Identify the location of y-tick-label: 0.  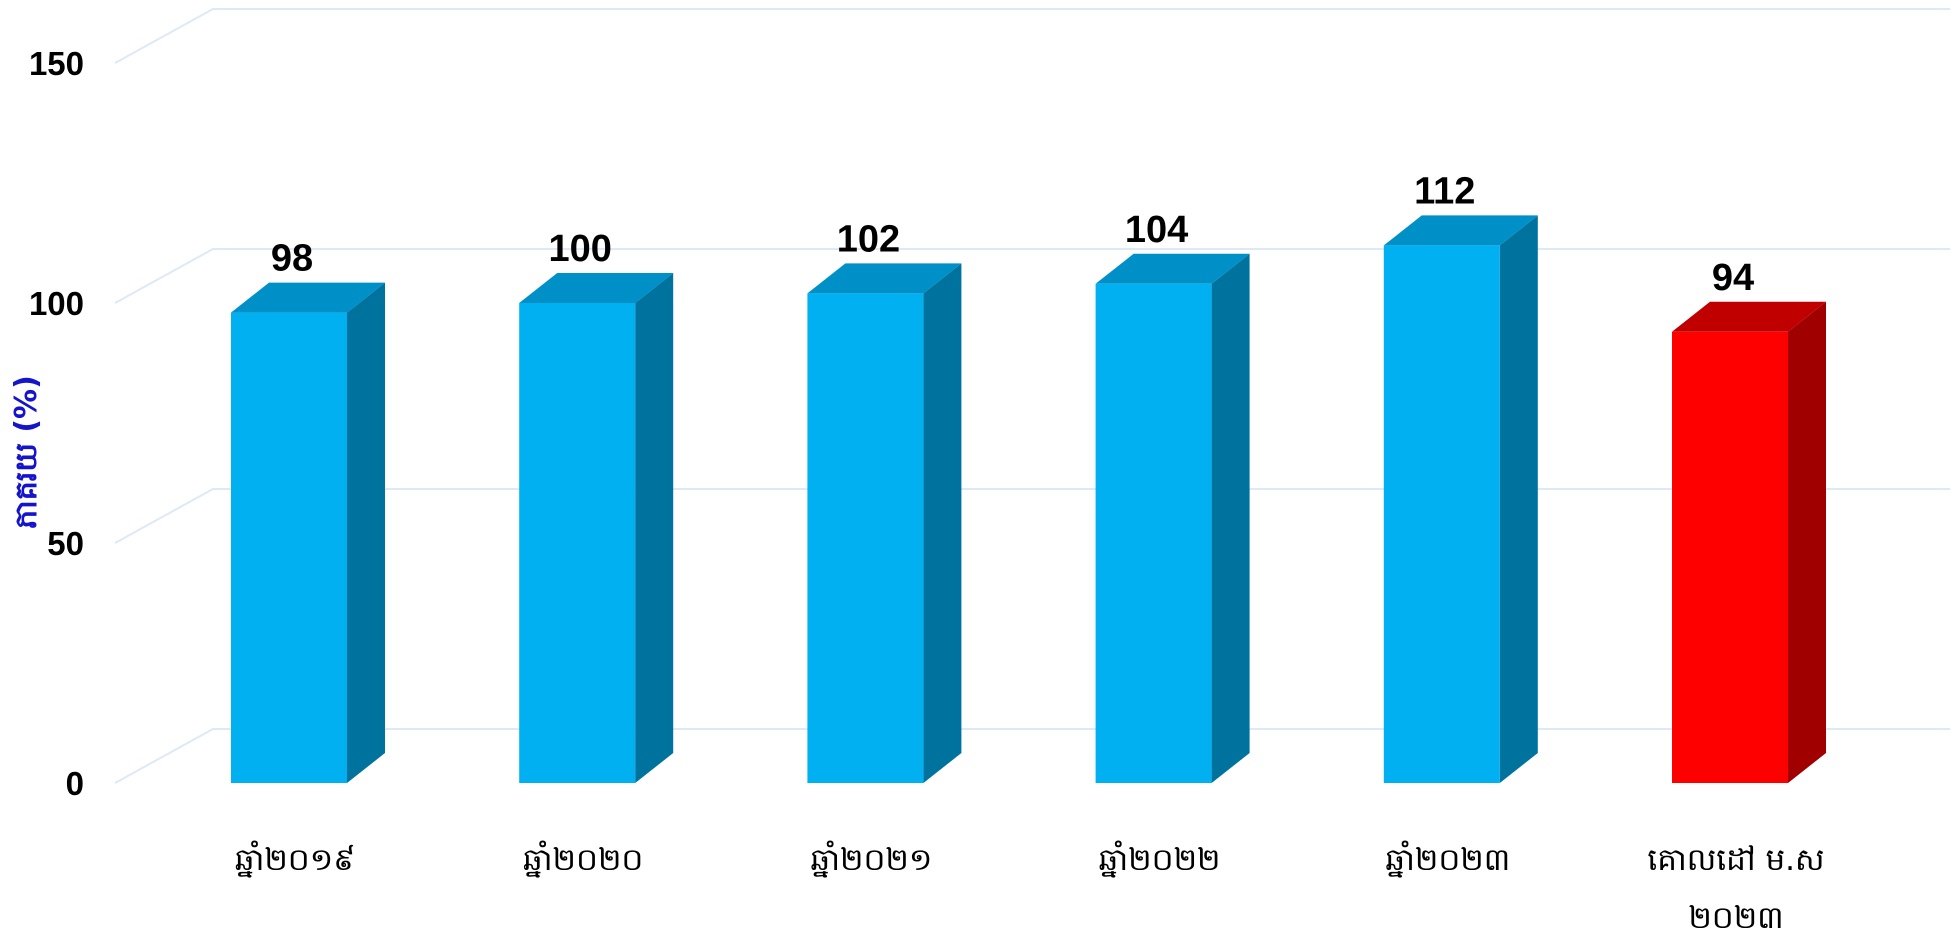
(75, 783).